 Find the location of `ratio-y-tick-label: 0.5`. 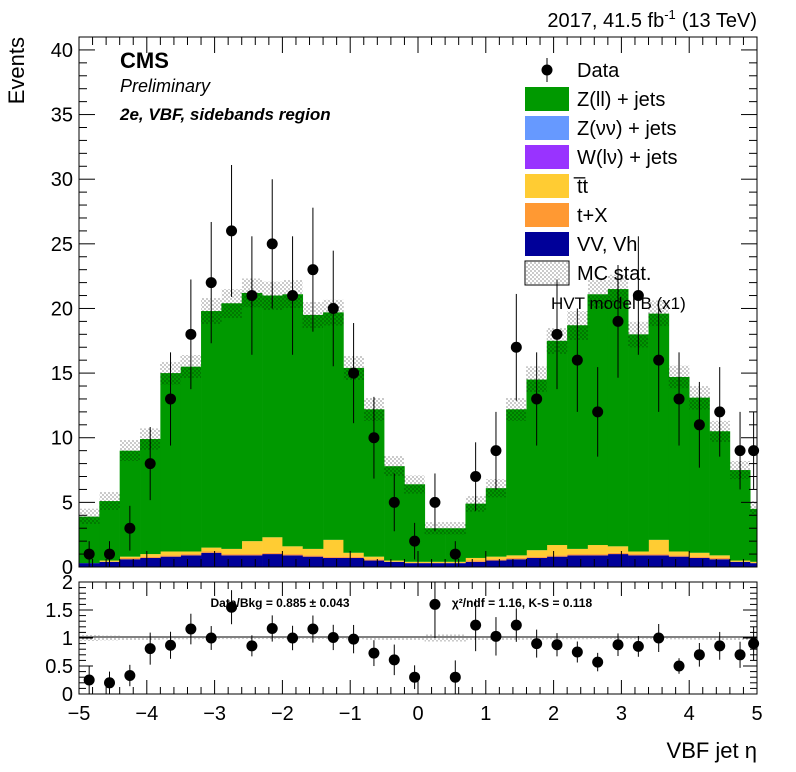

ratio-y-tick-label: 0.5 is located at coordinates (59, 667).